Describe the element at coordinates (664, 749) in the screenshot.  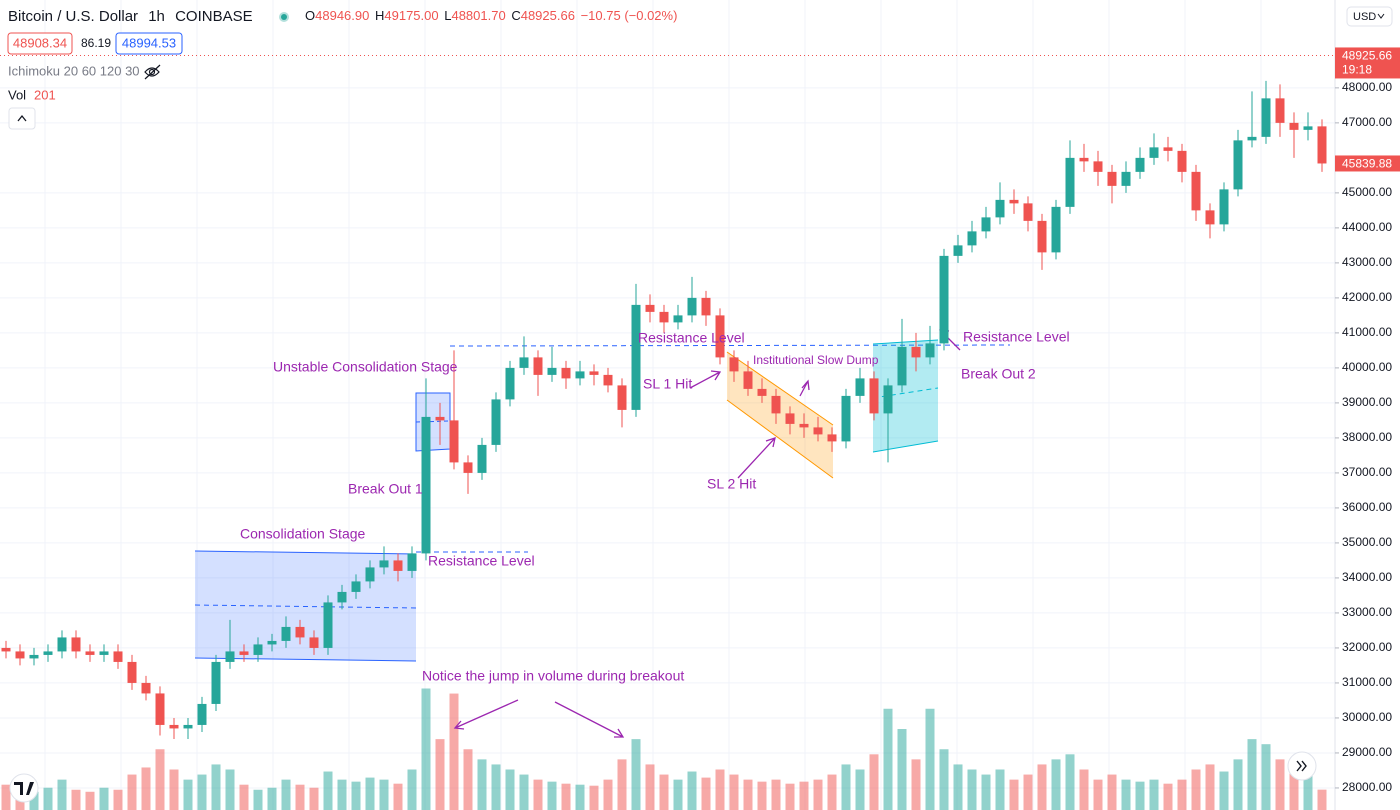
I see `volume-pane` at that location.